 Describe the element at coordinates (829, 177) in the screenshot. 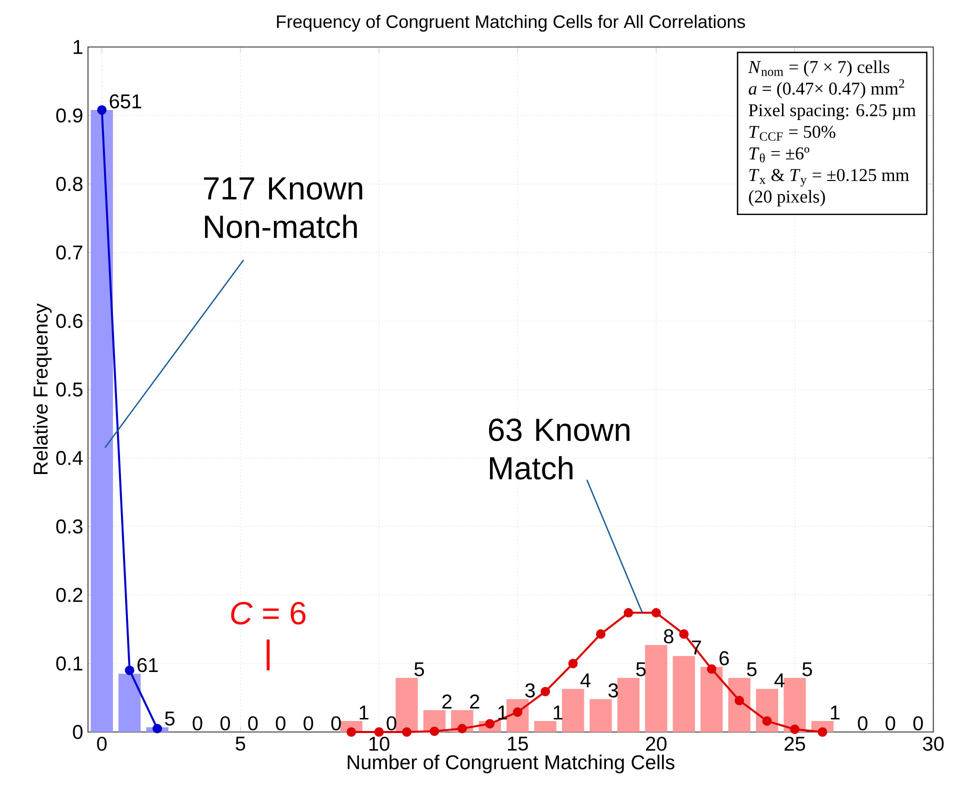

I see `annotation: T$_{x}$ & T$_{y}$ = ±0.125 mm` at that location.